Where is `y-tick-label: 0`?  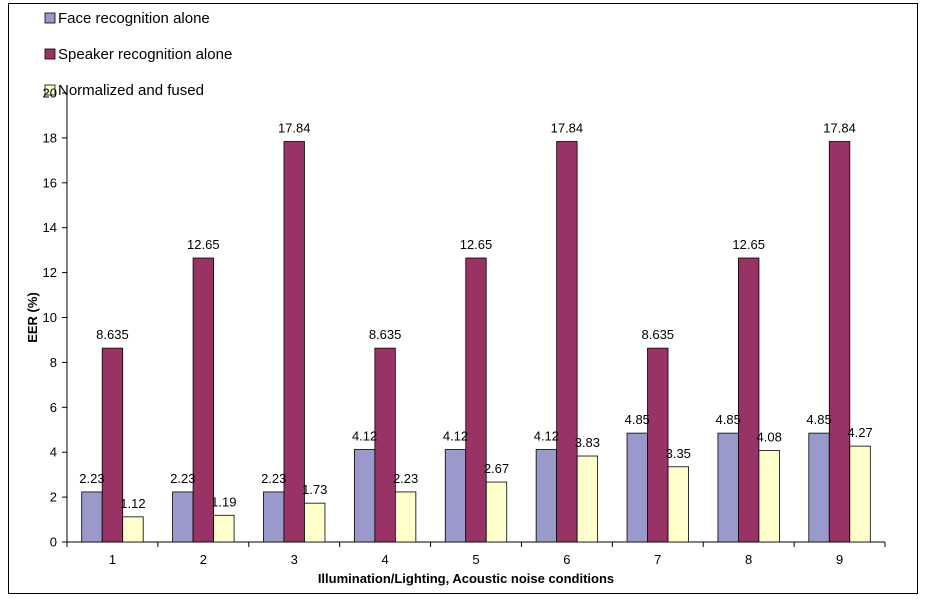 y-tick-label: 0 is located at coordinates (53, 542).